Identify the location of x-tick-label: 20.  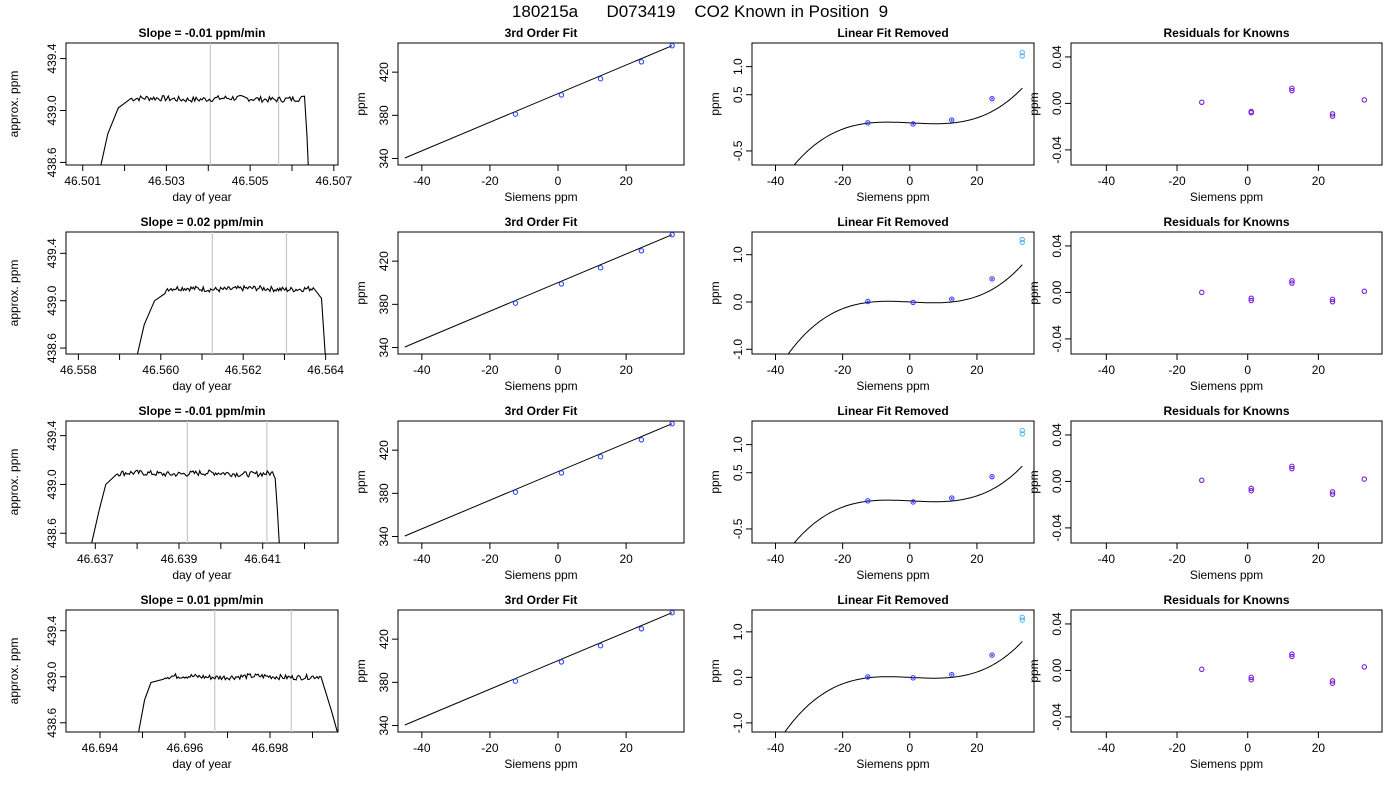
(977, 559).